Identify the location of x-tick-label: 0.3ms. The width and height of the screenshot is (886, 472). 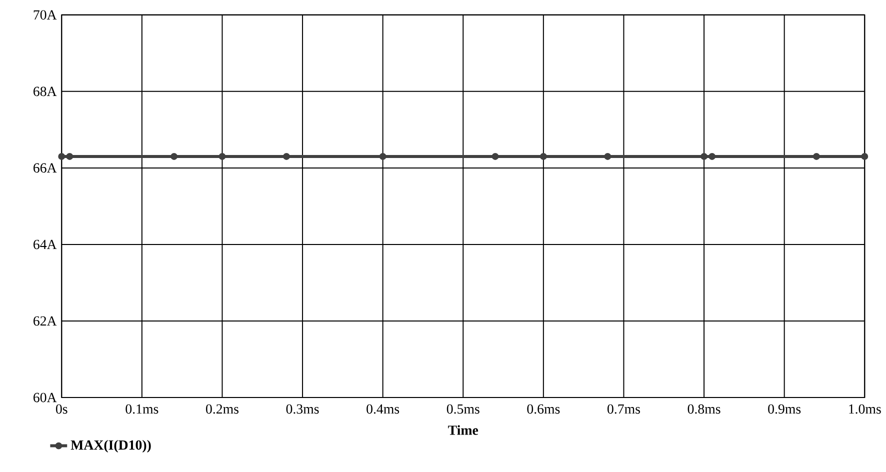
(302, 409).